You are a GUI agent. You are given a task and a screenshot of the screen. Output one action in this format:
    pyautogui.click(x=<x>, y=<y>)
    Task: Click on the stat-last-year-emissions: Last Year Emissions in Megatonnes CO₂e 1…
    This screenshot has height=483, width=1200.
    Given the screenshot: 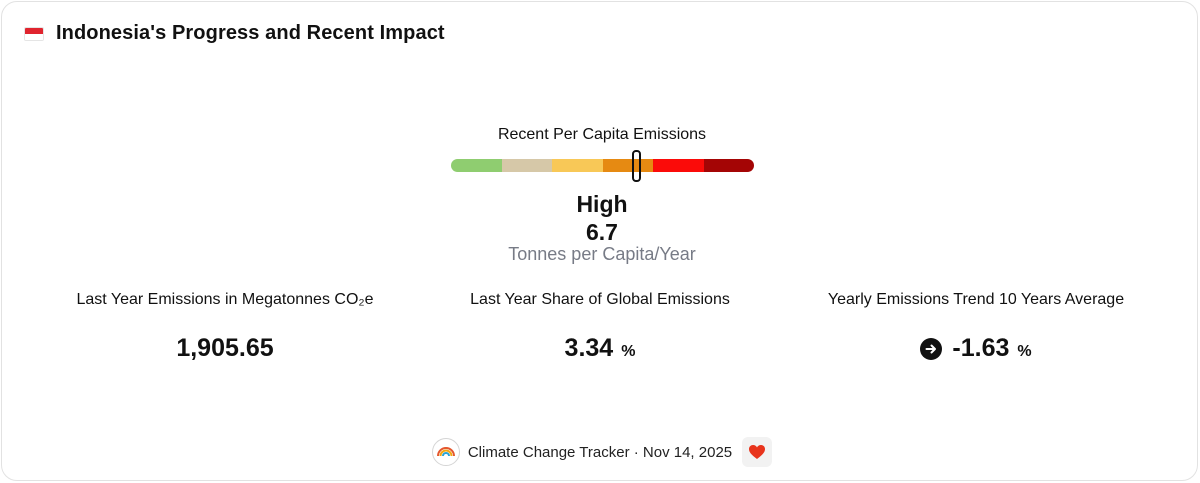 What is the action you would take?
    pyautogui.click(x=225, y=327)
    